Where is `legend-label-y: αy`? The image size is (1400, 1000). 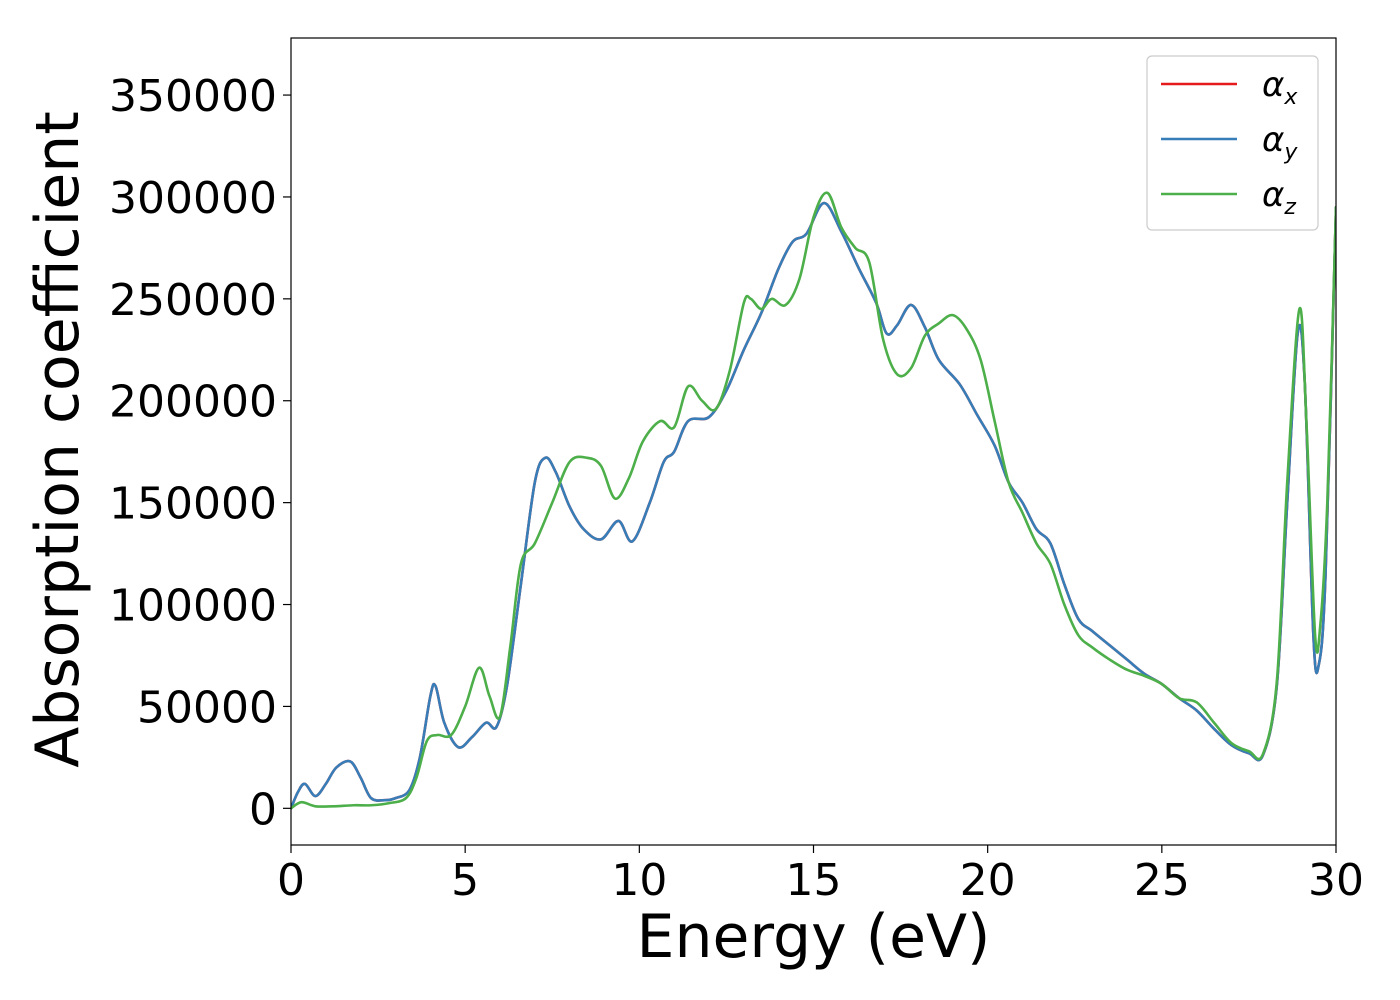
legend-label-y: αy is located at coordinates (1280, 142).